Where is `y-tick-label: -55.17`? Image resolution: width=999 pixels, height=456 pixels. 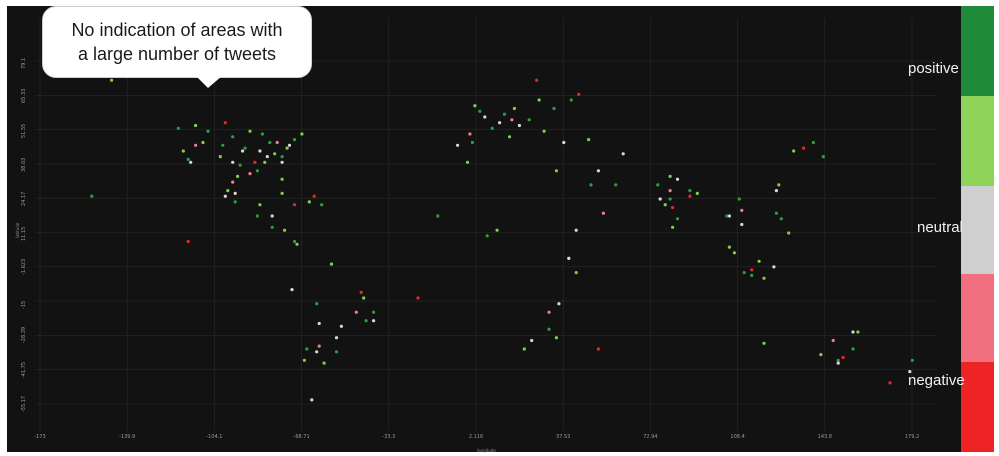 y-tick-label: -55.17 is located at coordinates (24, 403).